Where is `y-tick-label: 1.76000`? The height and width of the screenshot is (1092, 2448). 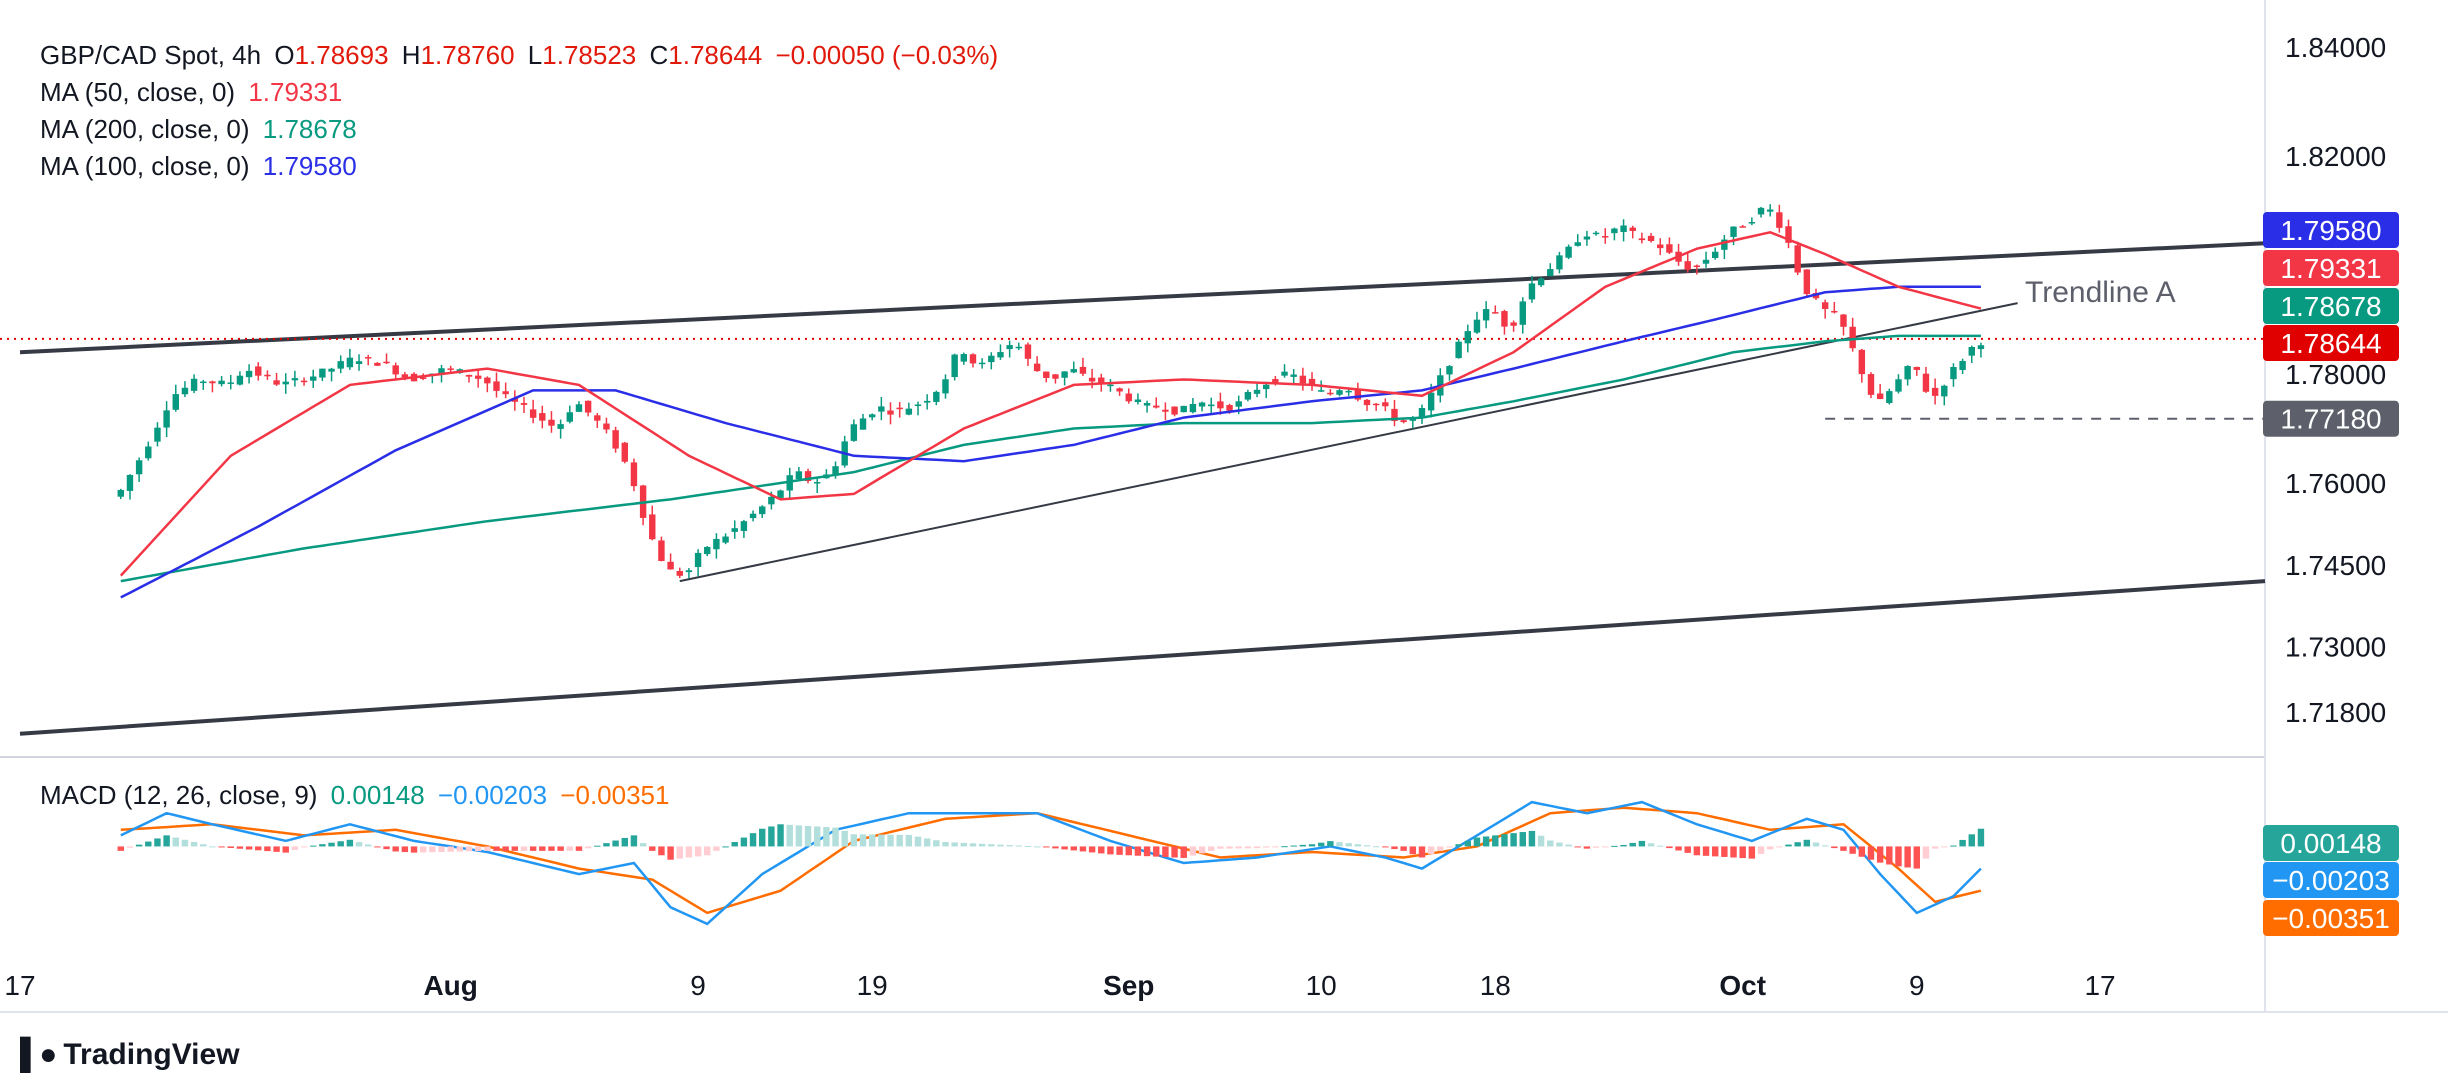
y-tick-label: 1.76000 is located at coordinates (2335, 483).